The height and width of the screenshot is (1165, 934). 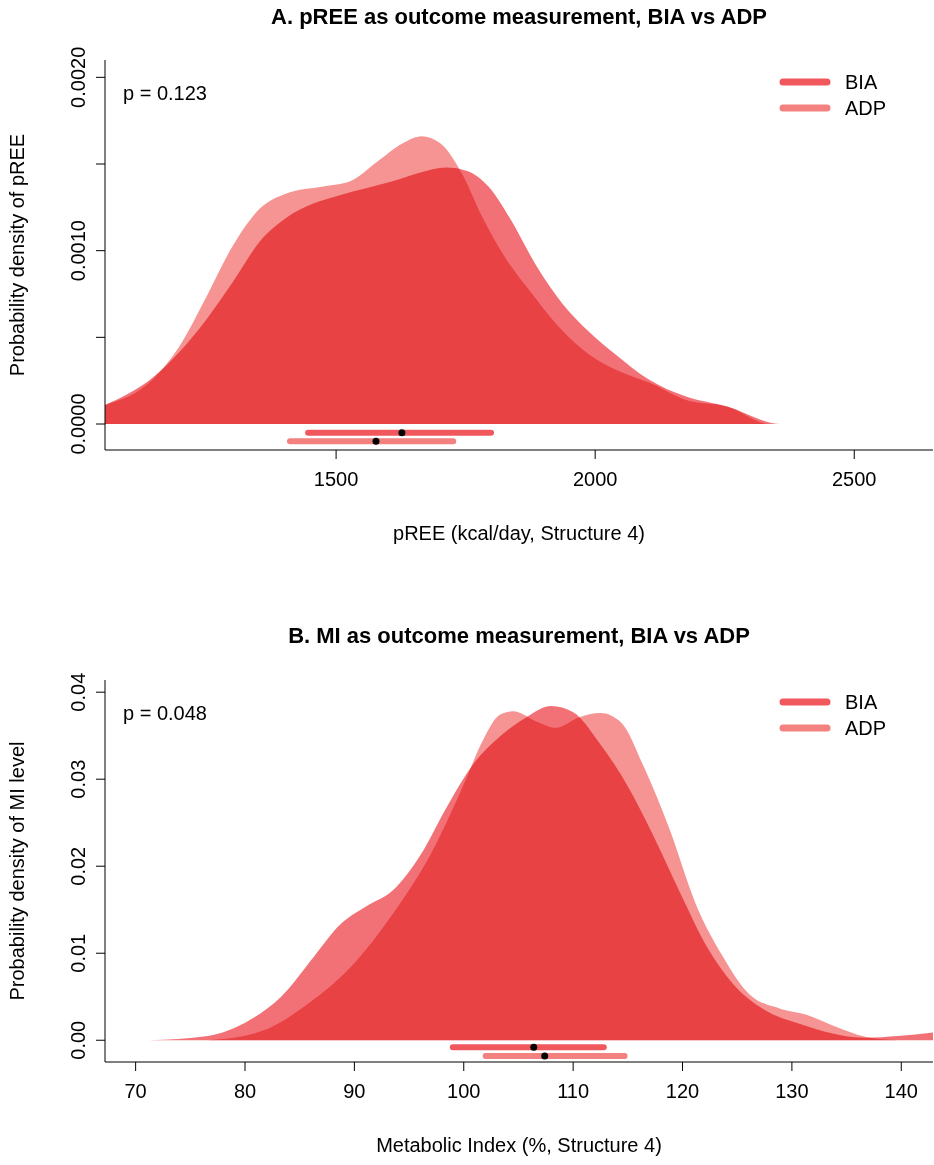 I want to click on y-tick-label: 0.0010, so click(x=78, y=251).